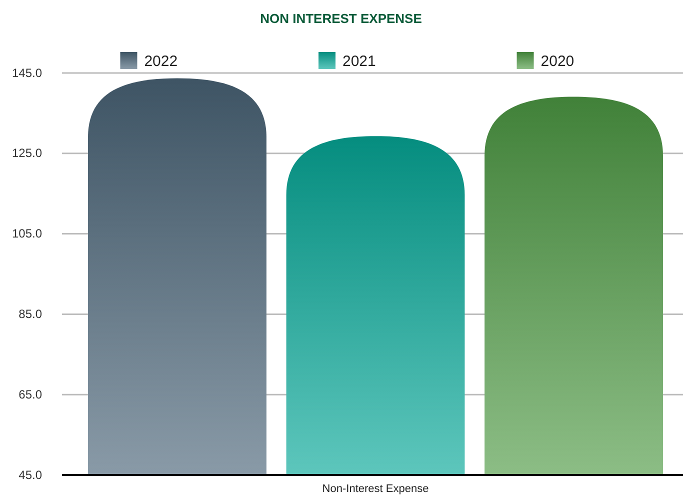 This screenshot has width=683, height=498. Describe the element at coordinates (161, 61) in the screenshot. I see `legend-label: 2022` at that location.